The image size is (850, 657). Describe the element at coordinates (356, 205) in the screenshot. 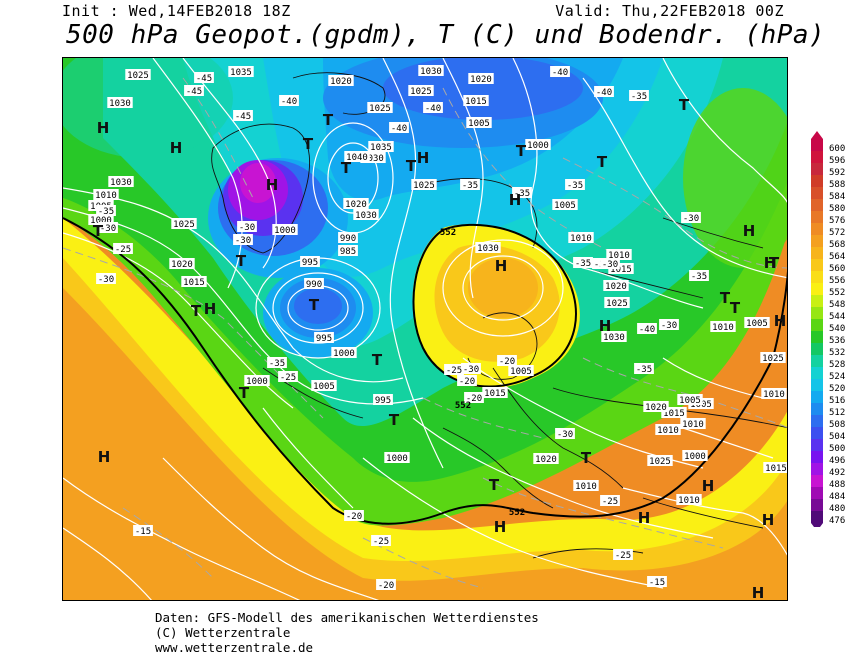

I see `isobar-label: 1020` at that location.